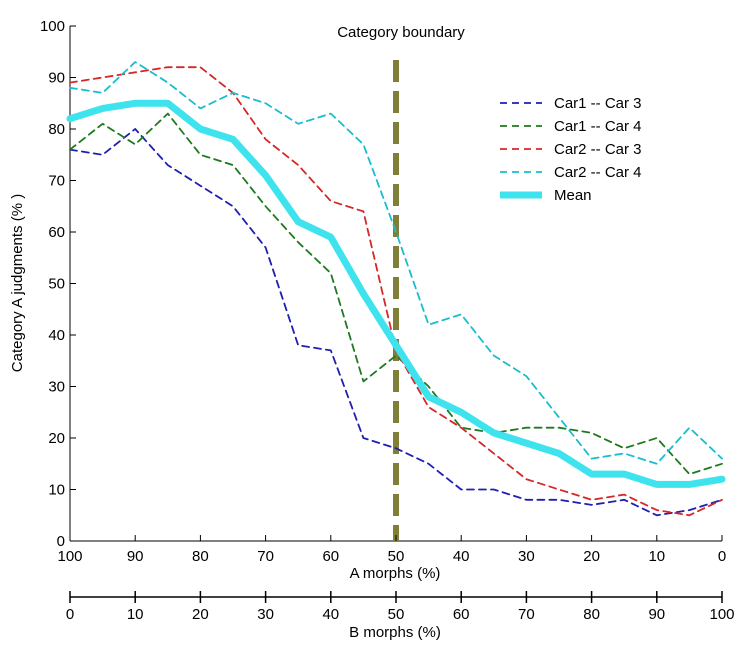 The height and width of the screenshot is (647, 750). What do you see at coordinates (573, 195) in the screenshot?
I see `legend-label: Mean` at bounding box center [573, 195].